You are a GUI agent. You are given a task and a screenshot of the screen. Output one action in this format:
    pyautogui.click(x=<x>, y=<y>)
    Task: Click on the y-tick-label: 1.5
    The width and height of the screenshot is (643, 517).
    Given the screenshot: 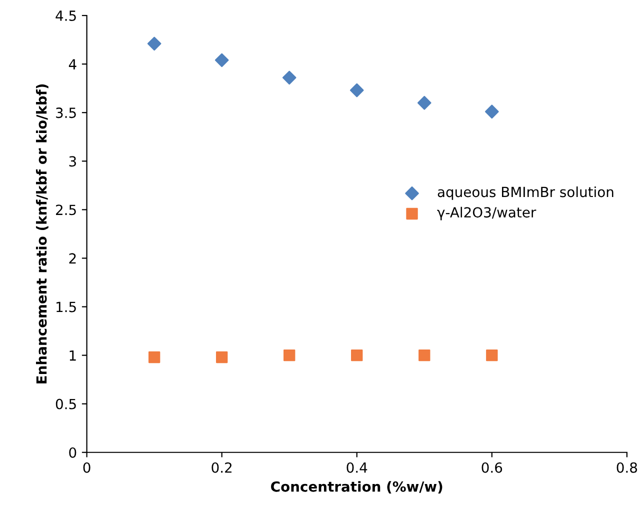 What is the action you would take?
    pyautogui.click(x=66, y=307)
    